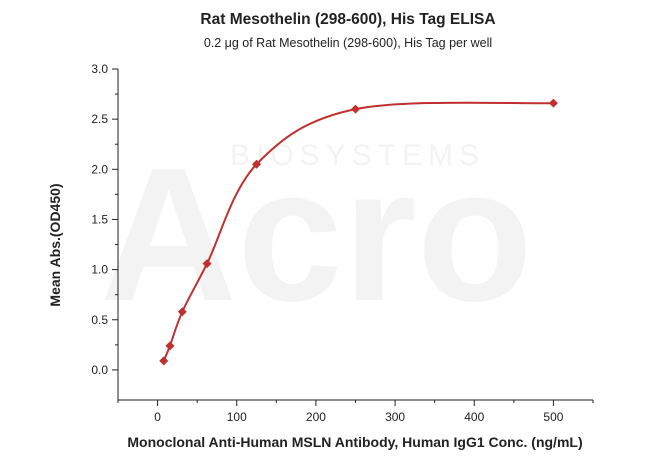 This screenshot has width=650, height=464. I want to click on y-tick-label: 1.5, so click(99, 219).